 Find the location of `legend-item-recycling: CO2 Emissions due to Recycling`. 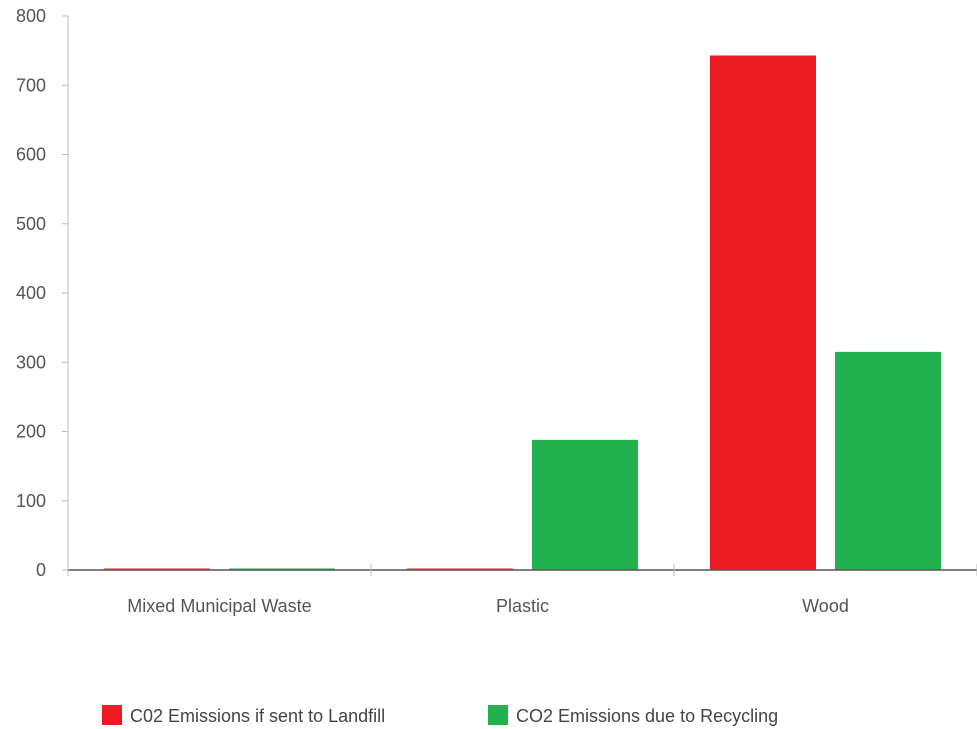

legend-item-recycling: CO2 Emissions due to Recycling is located at coordinates (633, 715).